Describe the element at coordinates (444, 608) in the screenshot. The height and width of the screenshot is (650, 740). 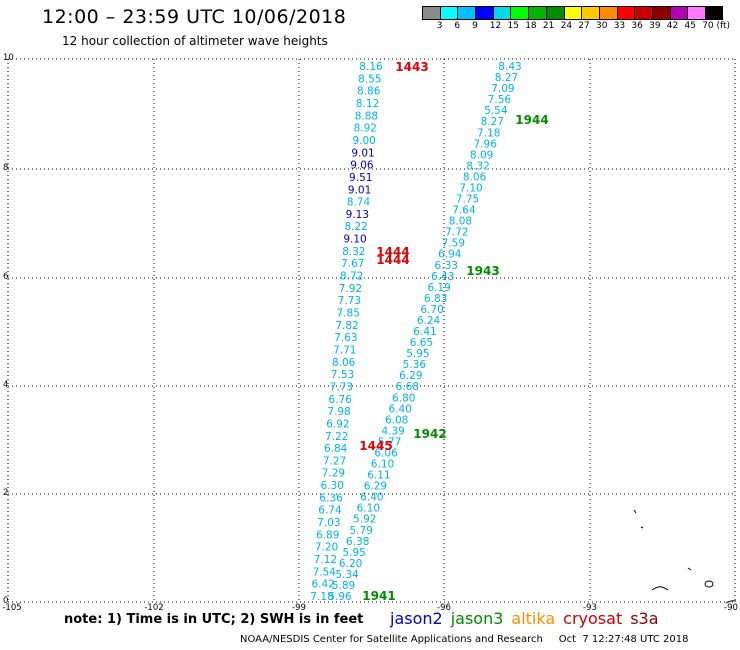
I see `x-axis-tick-label: -96` at that location.